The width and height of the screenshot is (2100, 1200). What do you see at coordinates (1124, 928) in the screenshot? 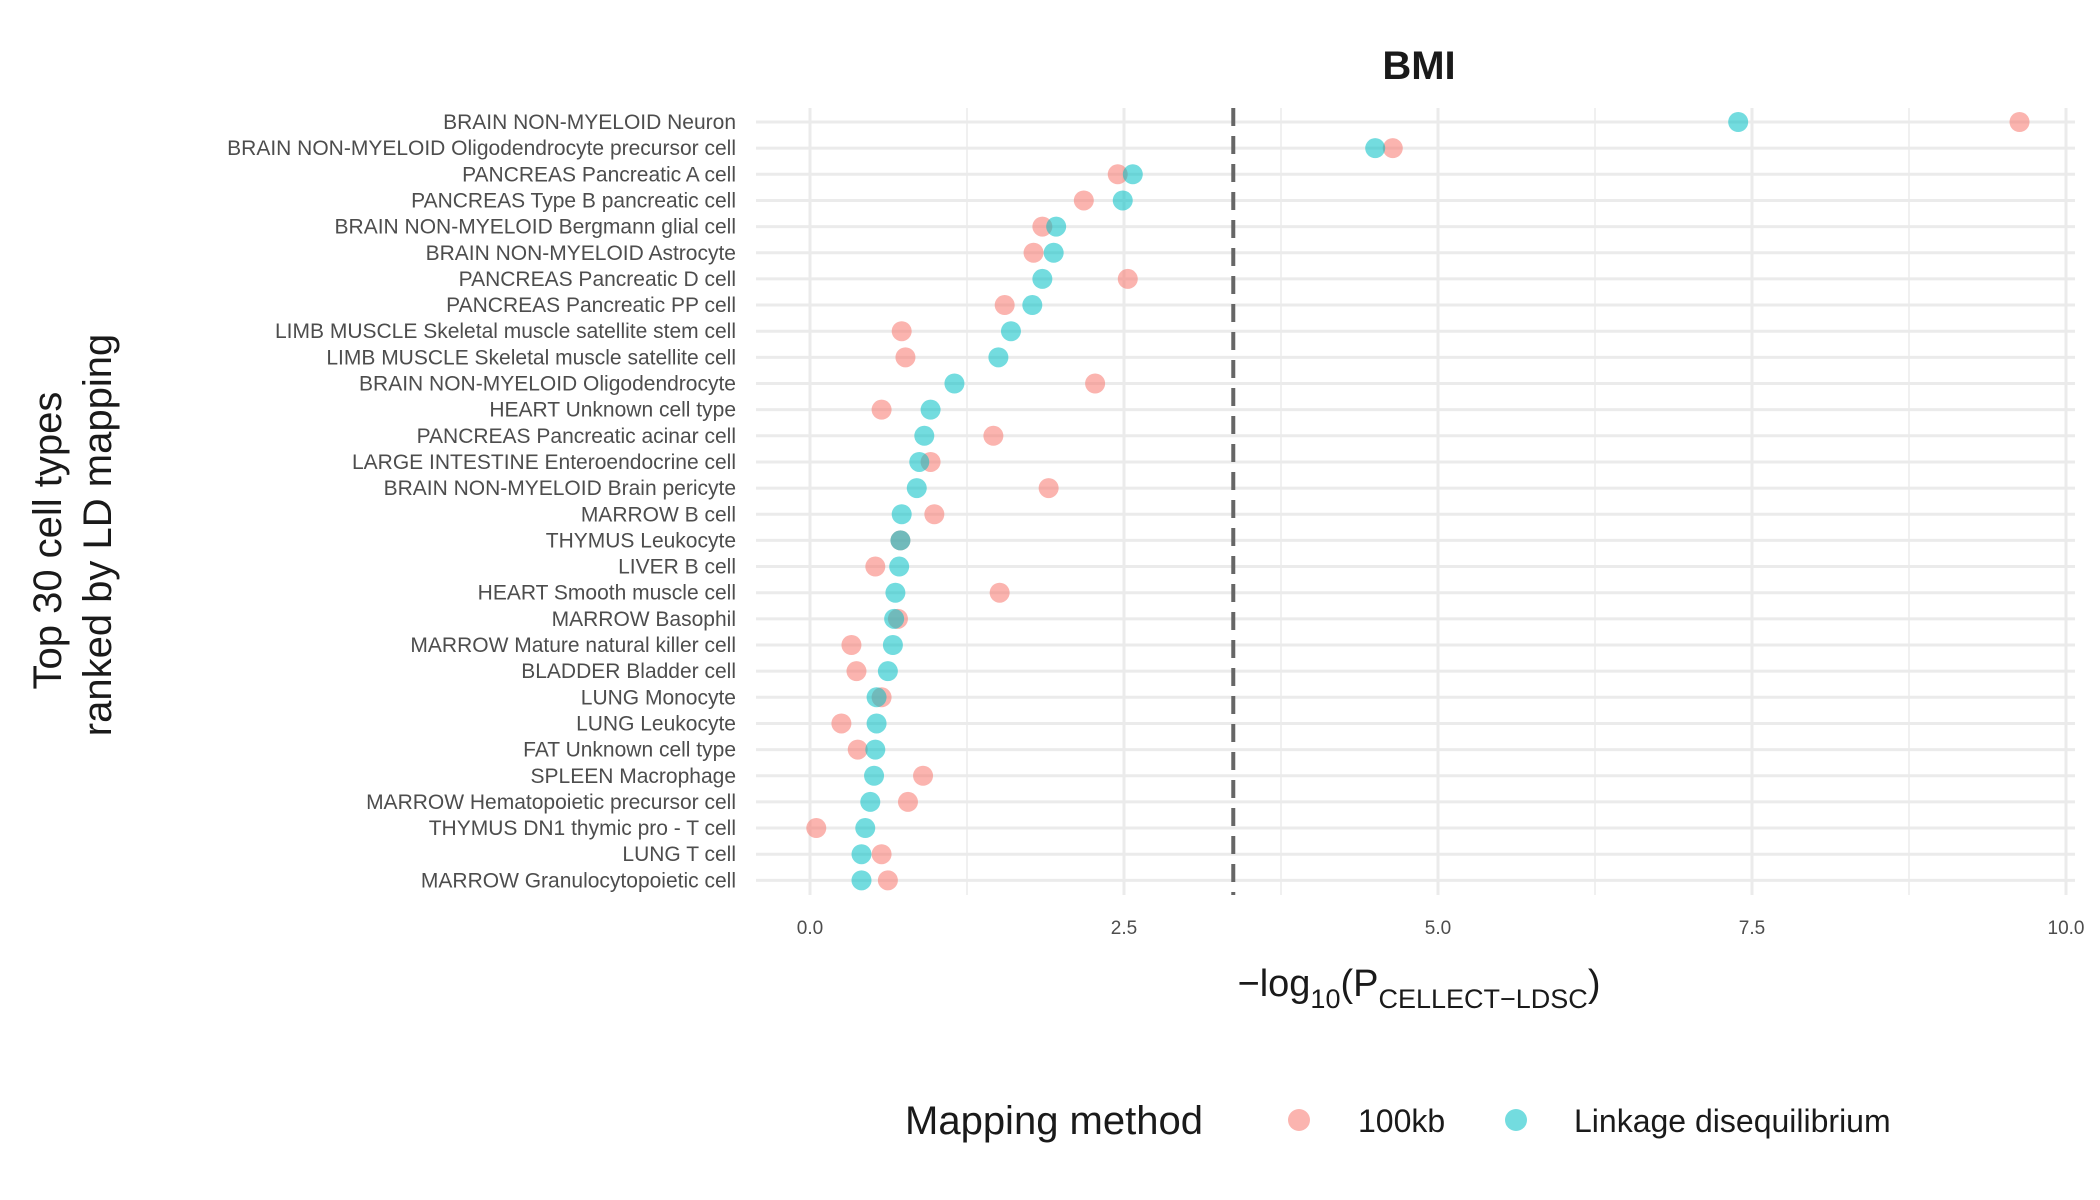
I see `x-tick-label: 2.5` at bounding box center [1124, 928].